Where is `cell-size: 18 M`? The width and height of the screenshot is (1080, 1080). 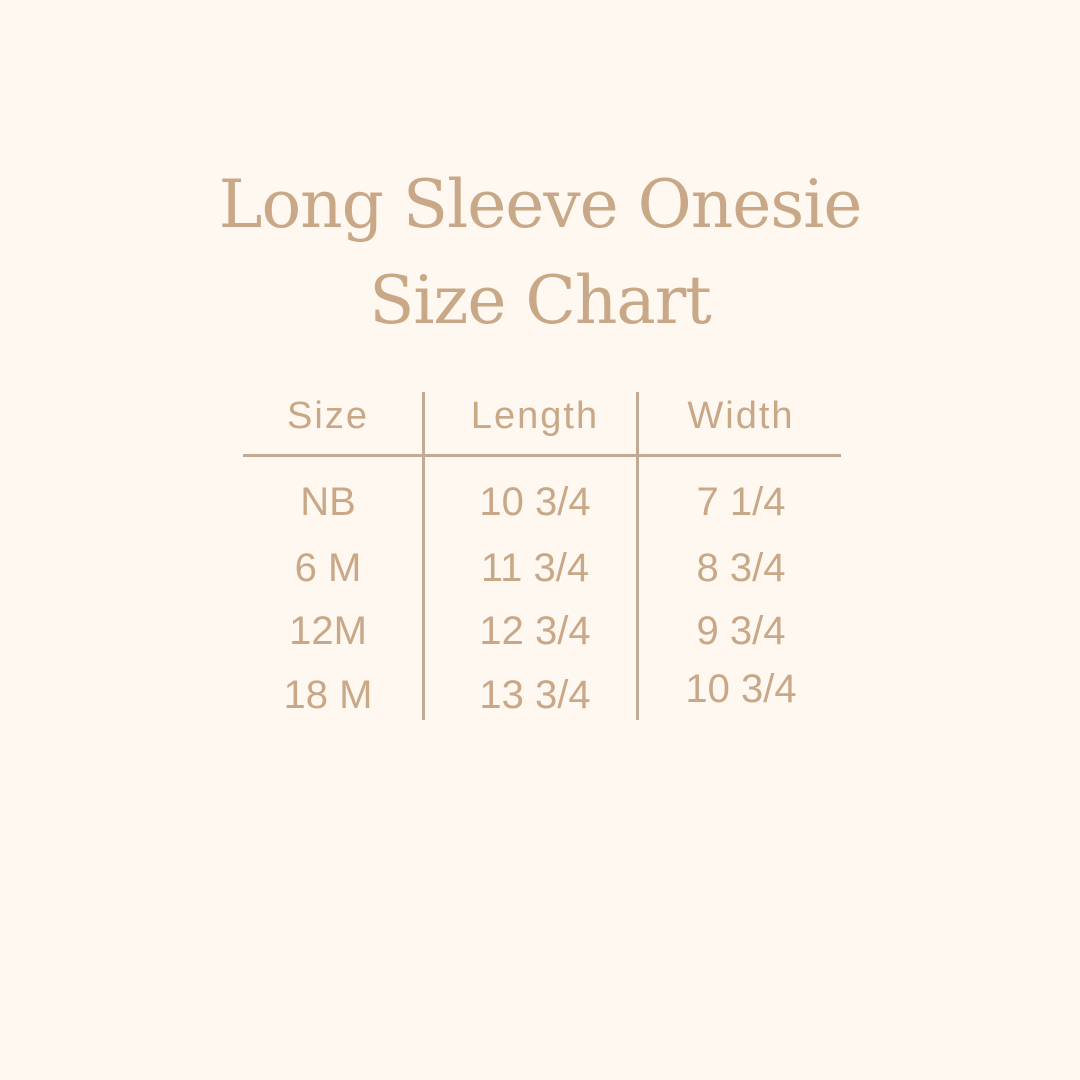 cell-size: 18 M is located at coordinates (328, 695).